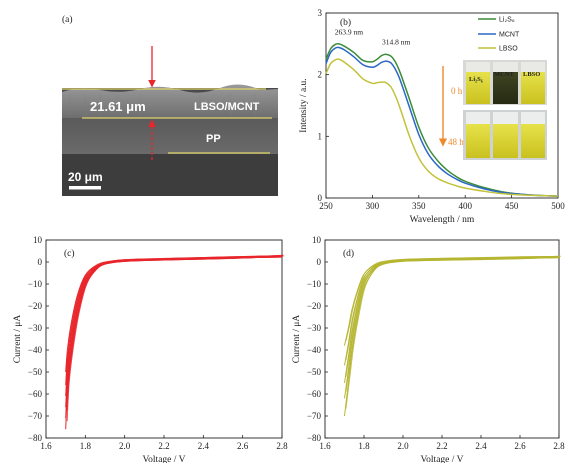 The height and width of the screenshot is (463, 576). I want to click on x-tick-label: 500, so click(558, 206).